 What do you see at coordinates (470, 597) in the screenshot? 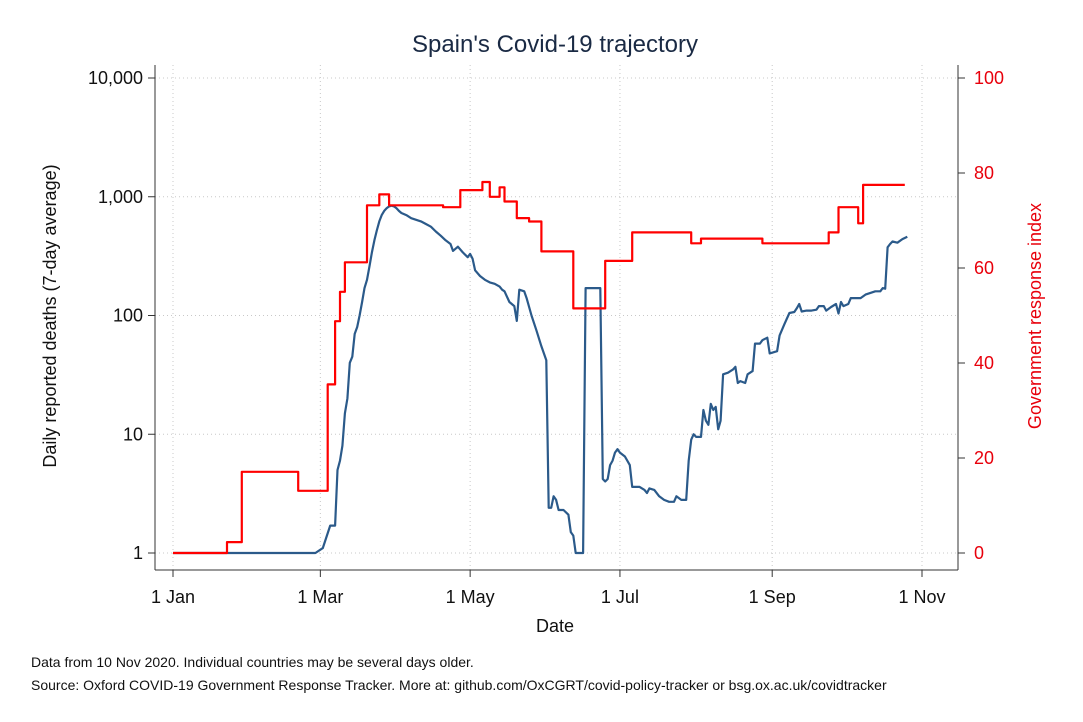
I see `x-tick-label: 1 May` at bounding box center [470, 597].